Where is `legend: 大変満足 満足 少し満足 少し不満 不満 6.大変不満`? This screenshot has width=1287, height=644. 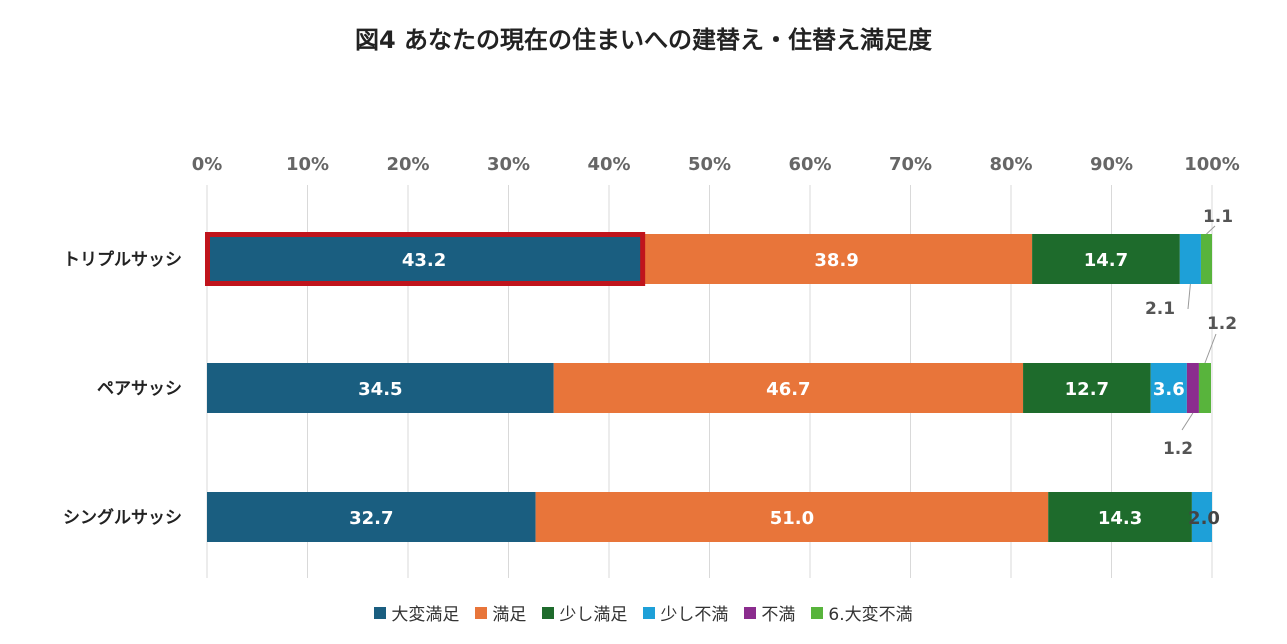 legend: 大変満足 満足 少し満足 少し不満 不満 6.大変不満 is located at coordinates (643, 612).